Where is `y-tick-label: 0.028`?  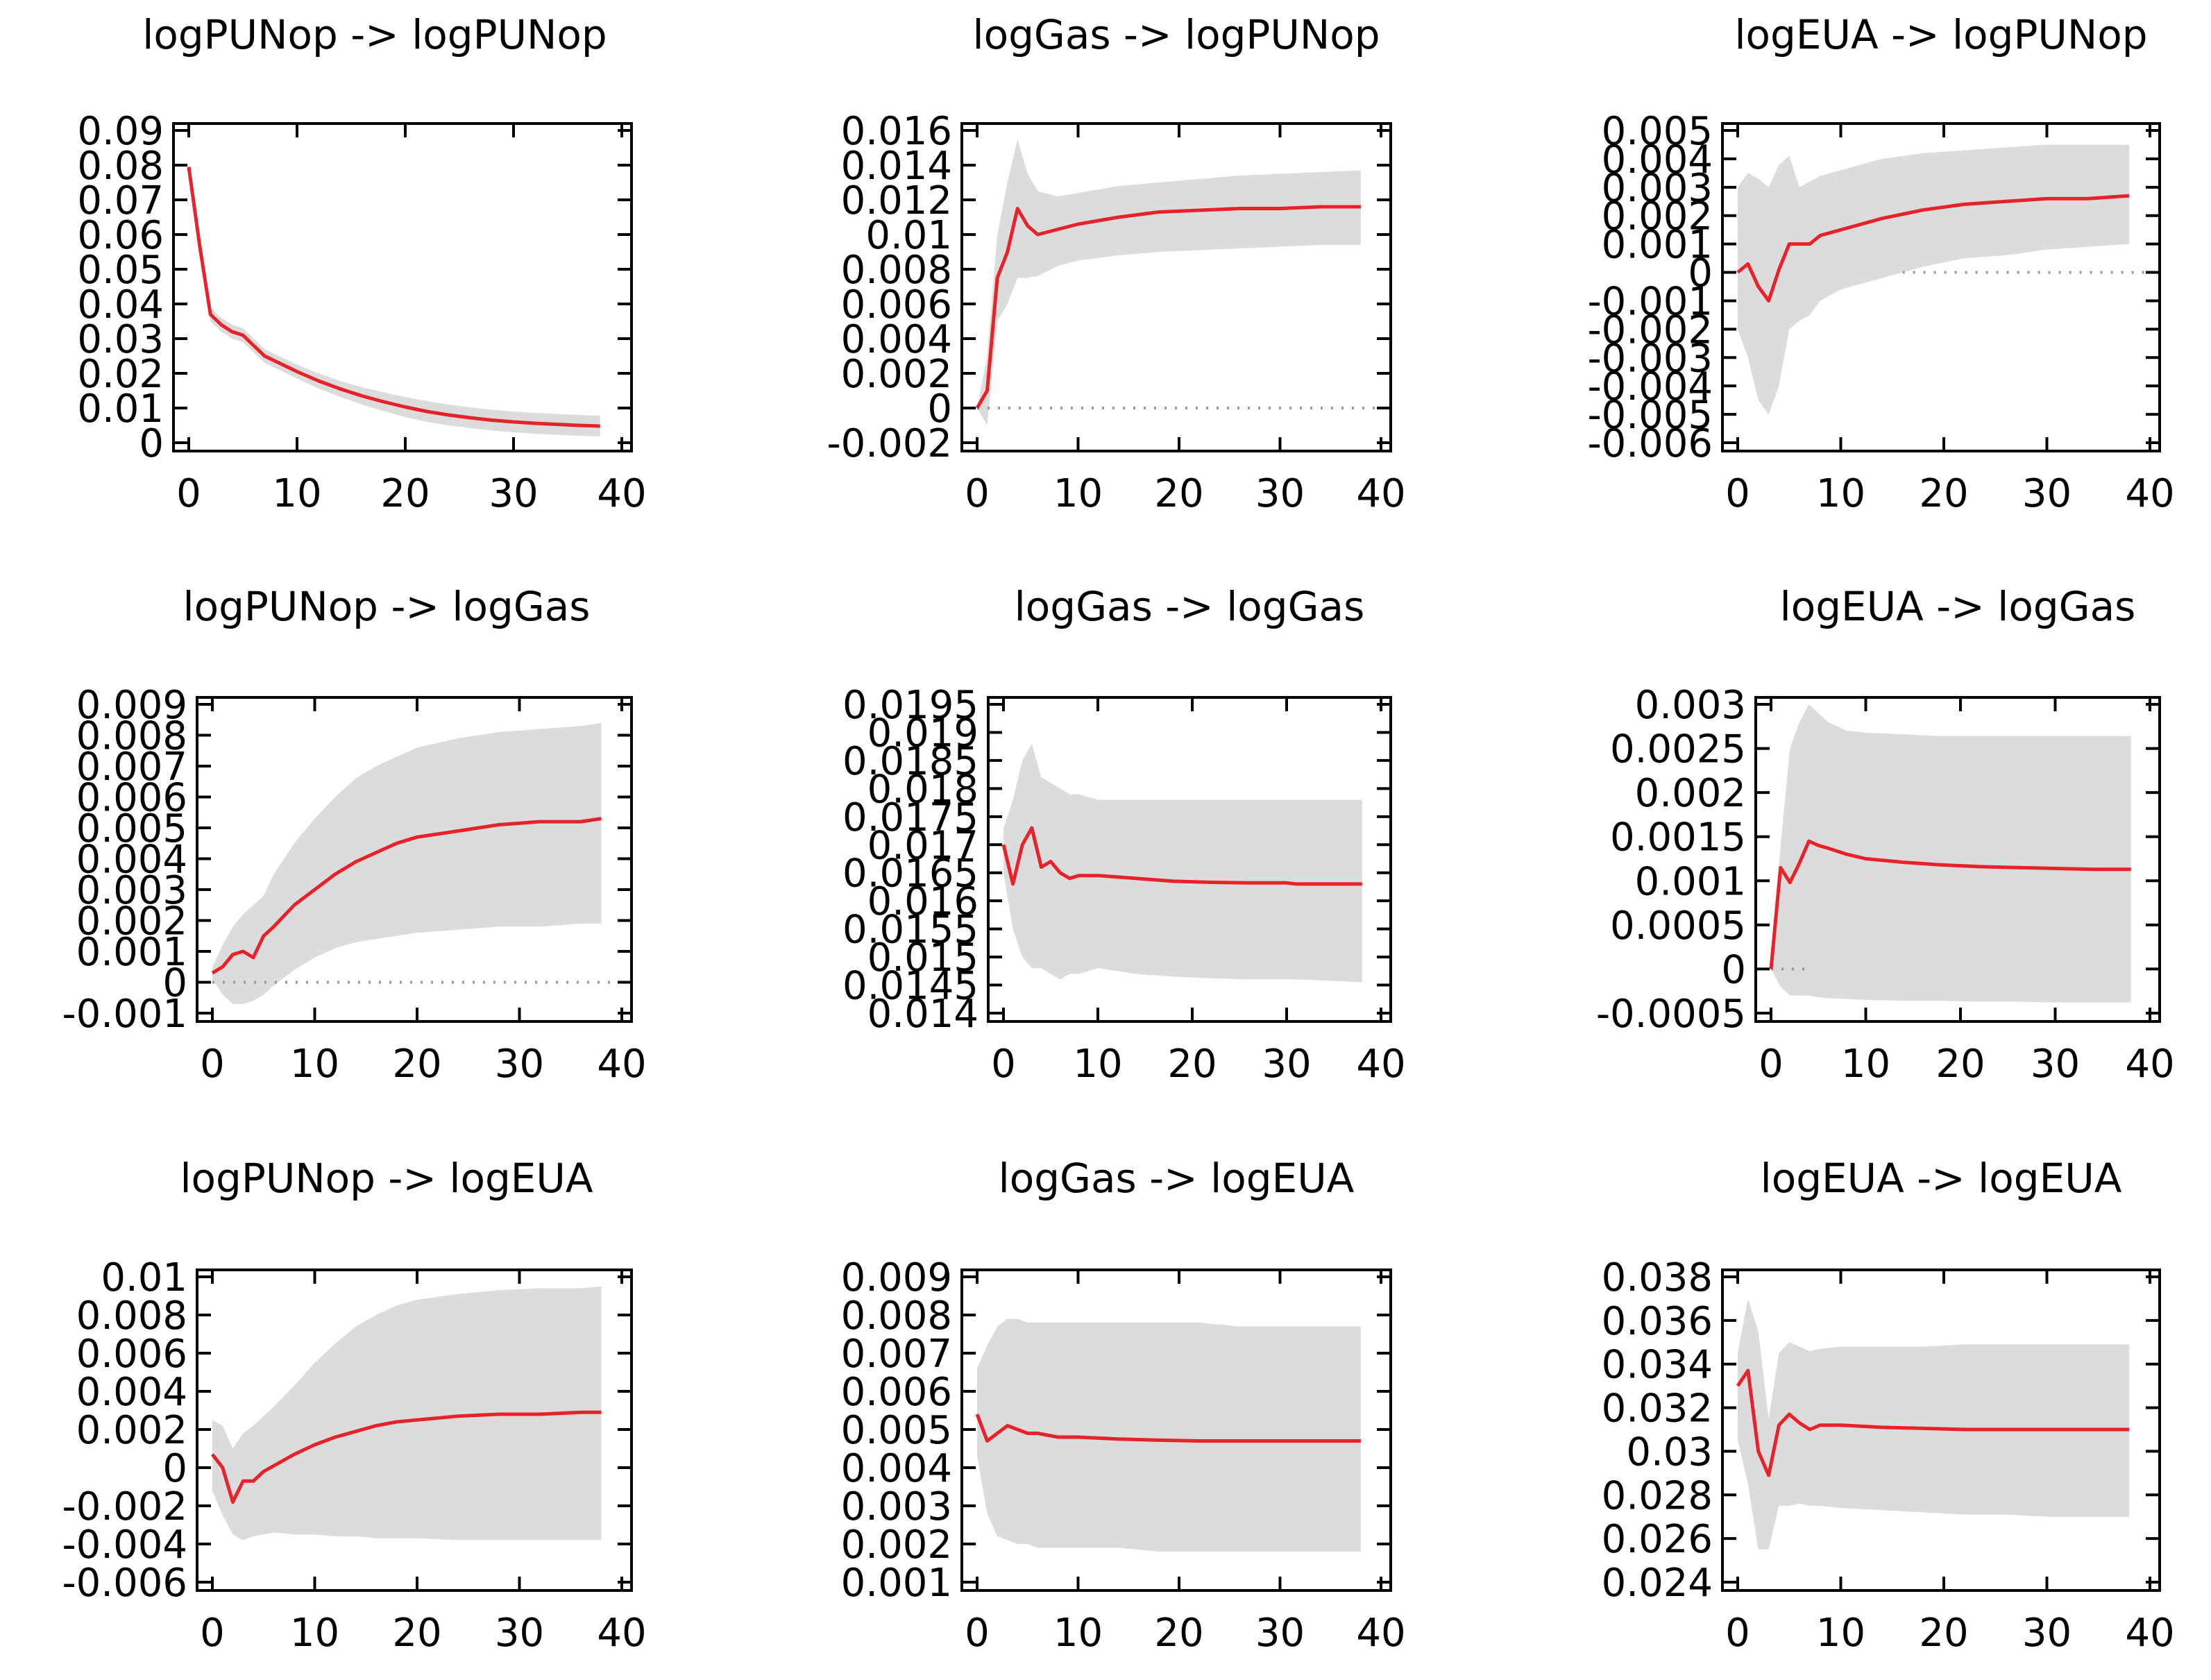 y-tick-label: 0.028 is located at coordinates (1657, 1495).